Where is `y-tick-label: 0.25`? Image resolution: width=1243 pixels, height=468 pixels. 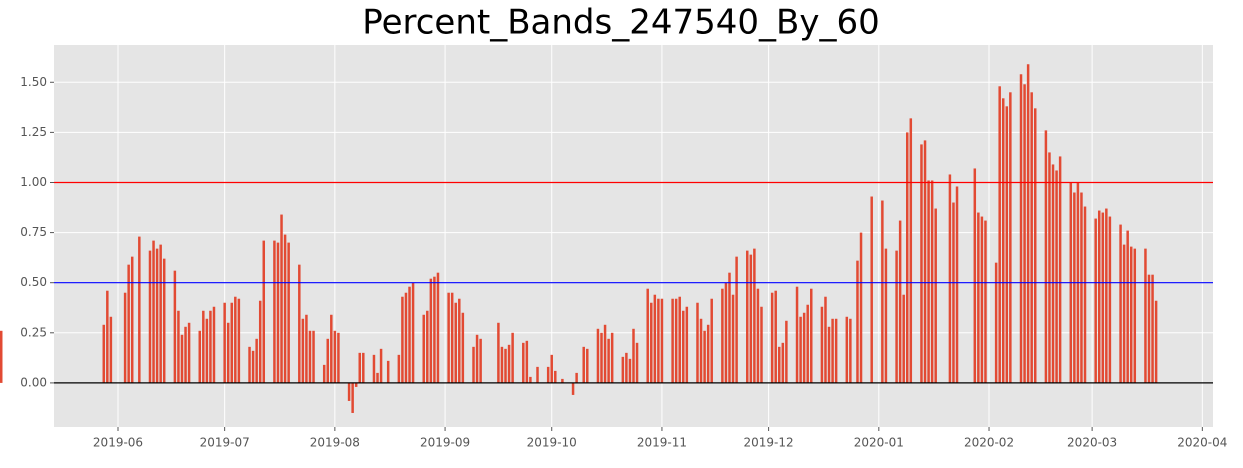
y-tick-label: 0.25 is located at coordinates (33, 332).